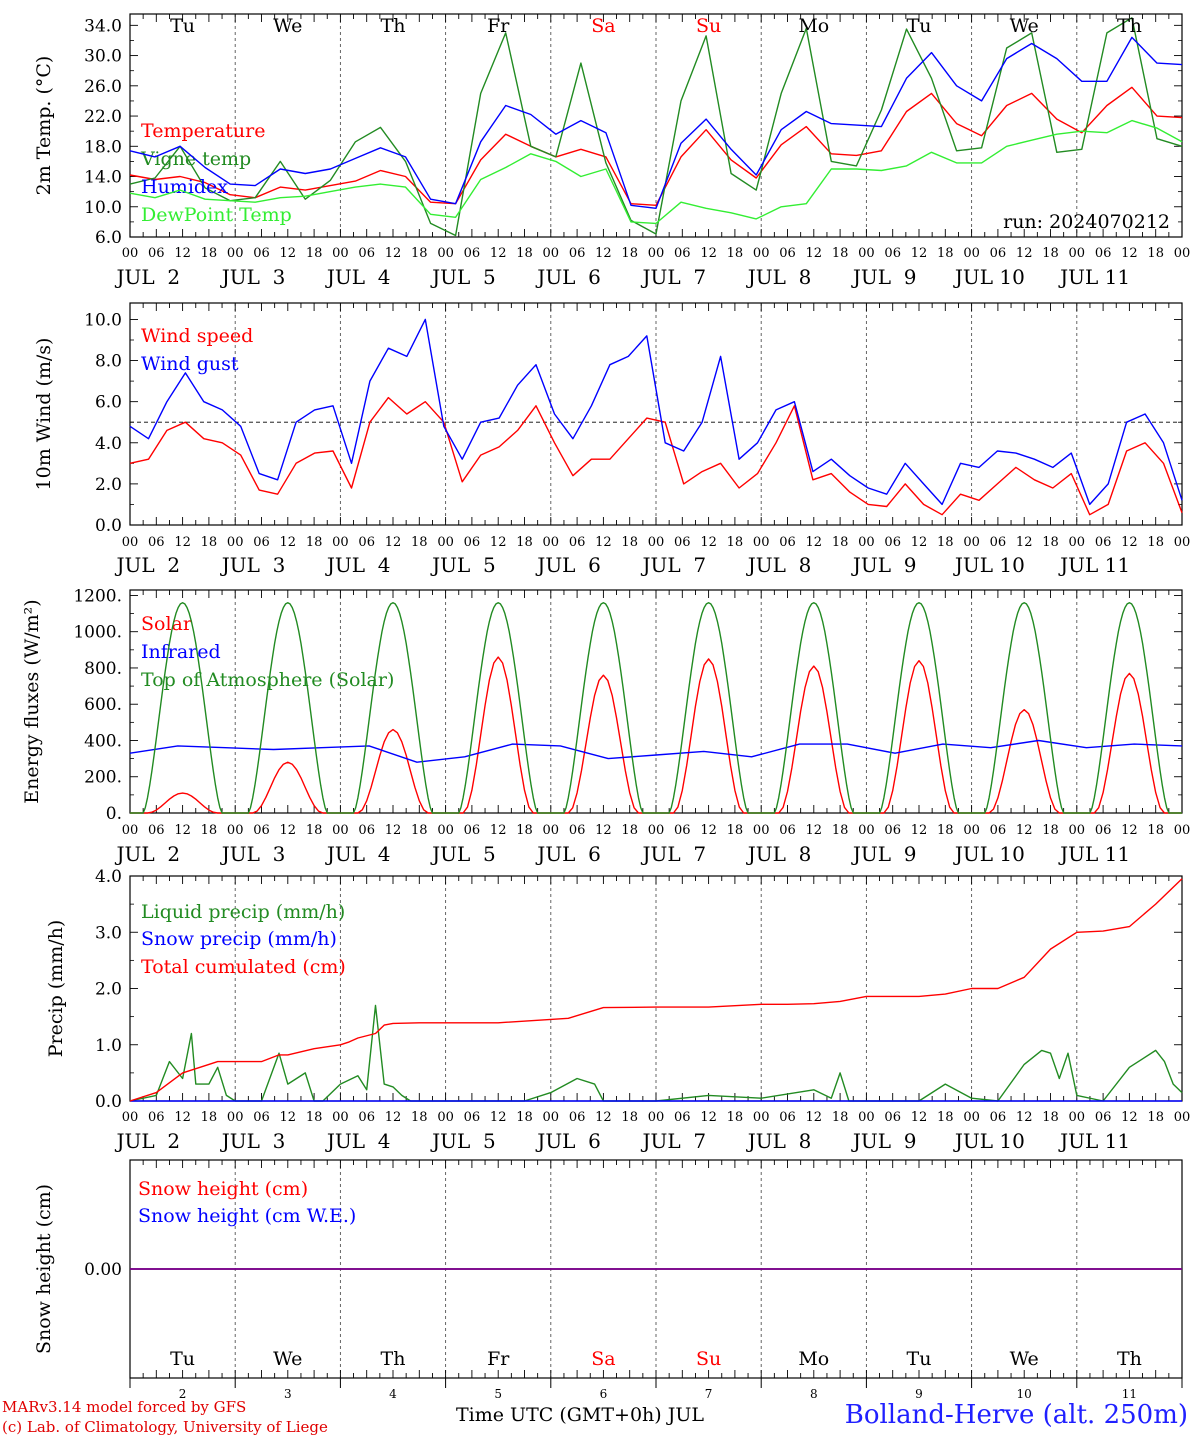 The width and height of the screenshot is (1194, 1440). Describe the element at coordinates (103, 178) in the screenshot. I see `y-tick-label: 14.0` at that location.